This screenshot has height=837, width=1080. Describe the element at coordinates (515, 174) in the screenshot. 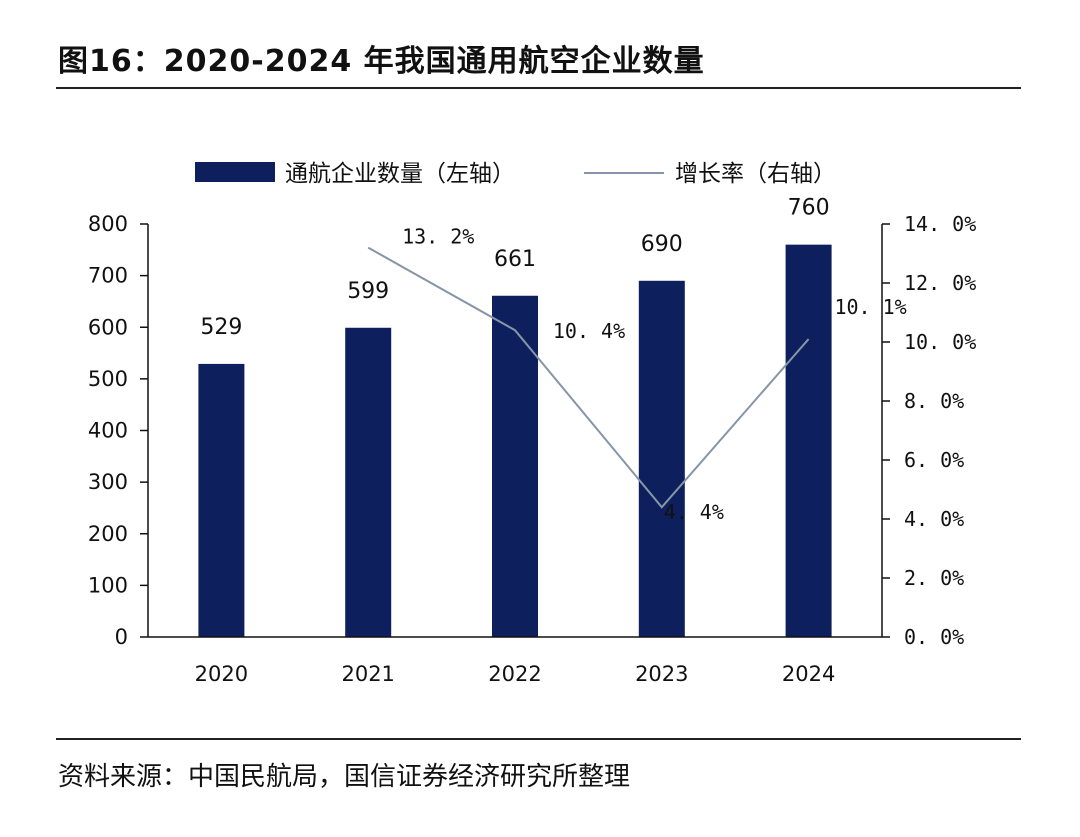

I see `legend: 通航企业数量（左轴） 增长率（右轴）` at that location.